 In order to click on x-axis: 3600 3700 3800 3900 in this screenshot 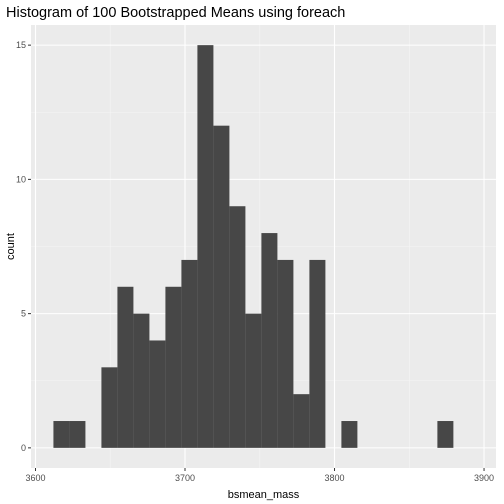, I will do `click(259, 475)`.